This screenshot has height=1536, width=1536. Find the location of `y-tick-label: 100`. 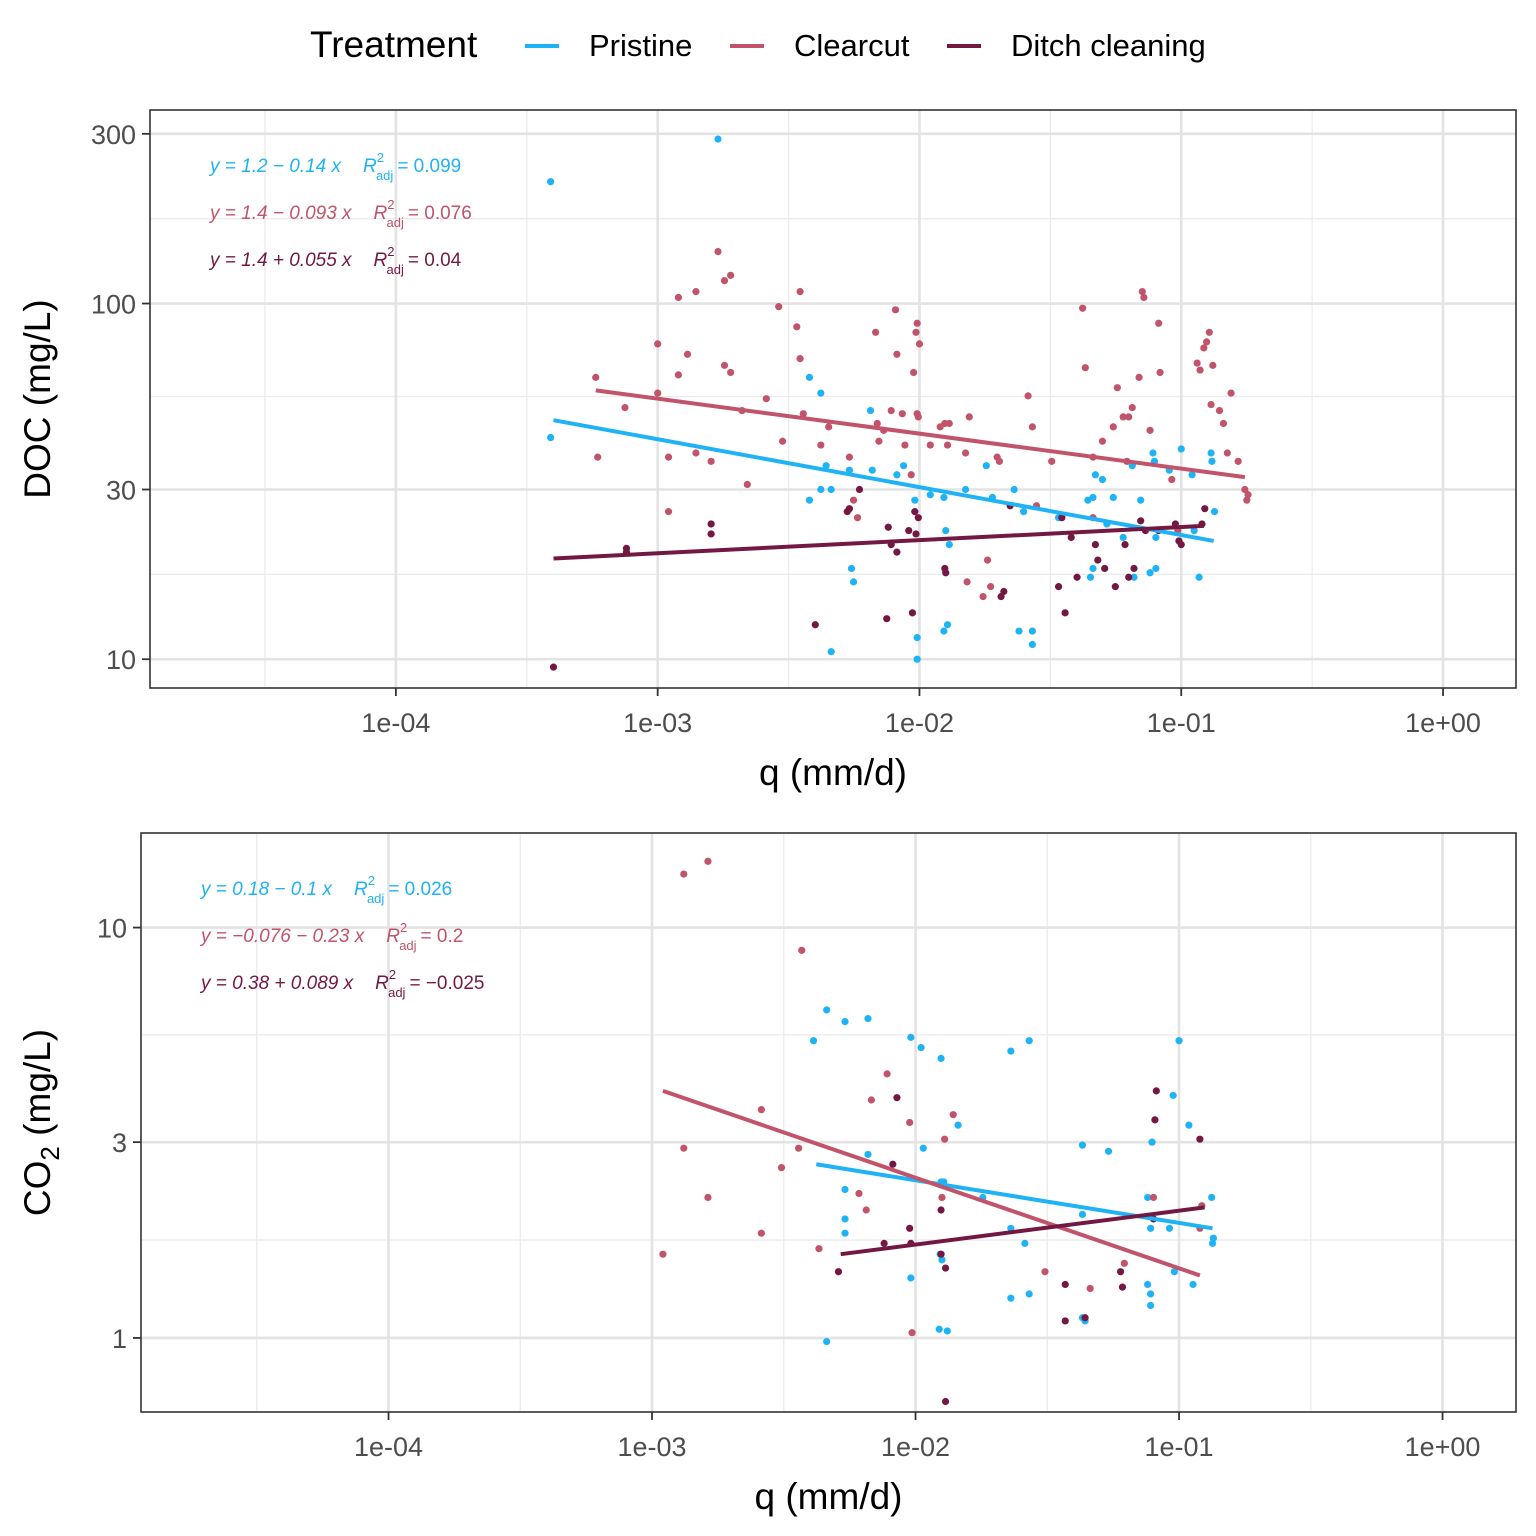

y-tick-label: 100 is located at coordinates (113, 305).